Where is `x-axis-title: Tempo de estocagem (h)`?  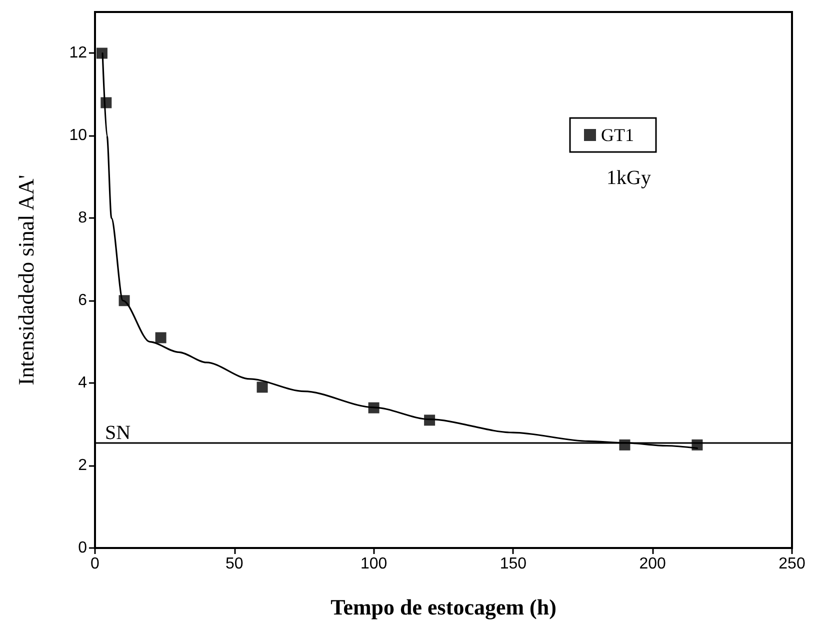
x-axis-title: Tempo de estocagem (h) is located at coordinates (443, 607).